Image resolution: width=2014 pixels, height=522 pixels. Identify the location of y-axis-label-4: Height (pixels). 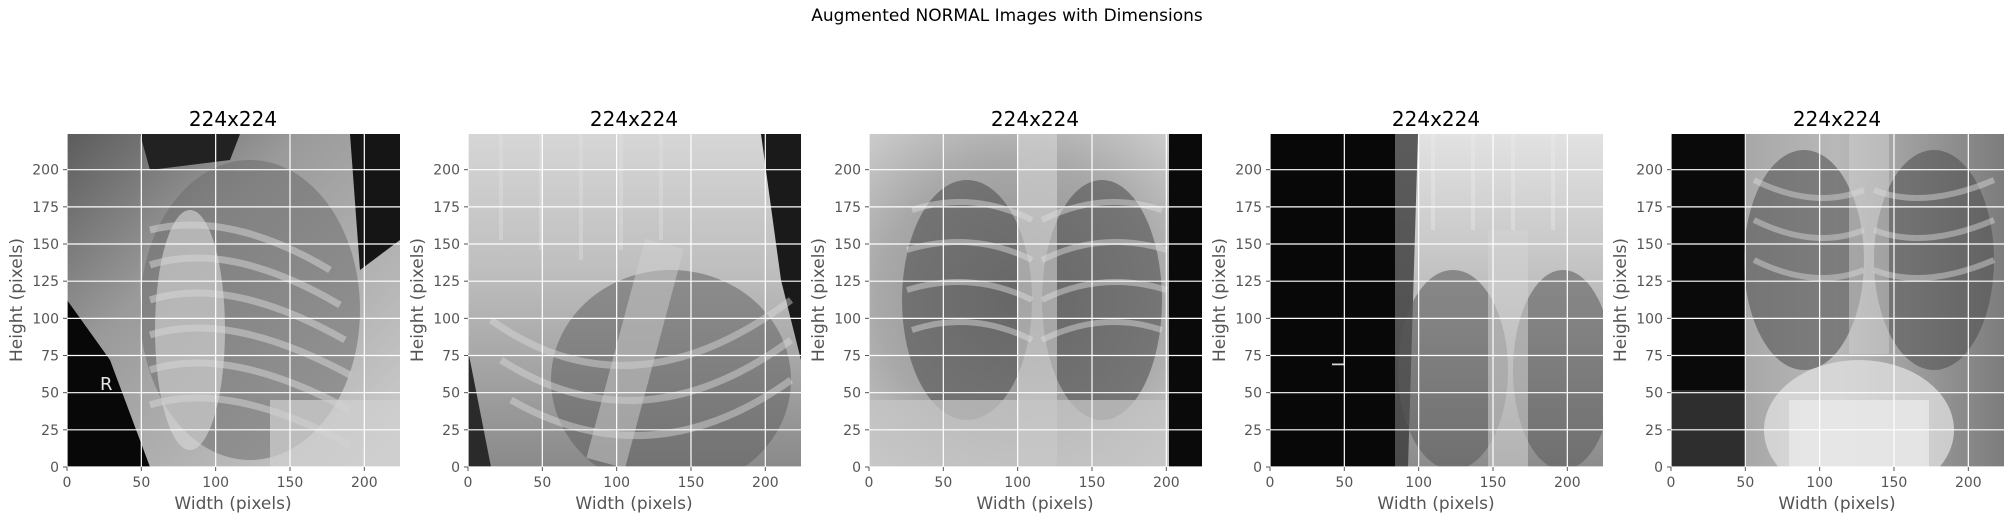
(1220, 300).